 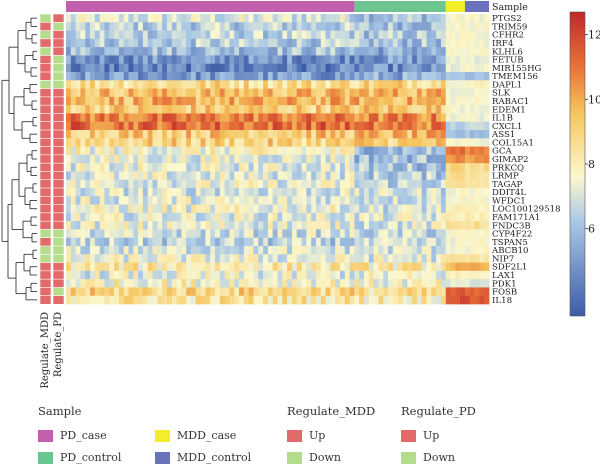 I want to click on gene-label-edem1: EDEM1, so click(x=509, y=110).